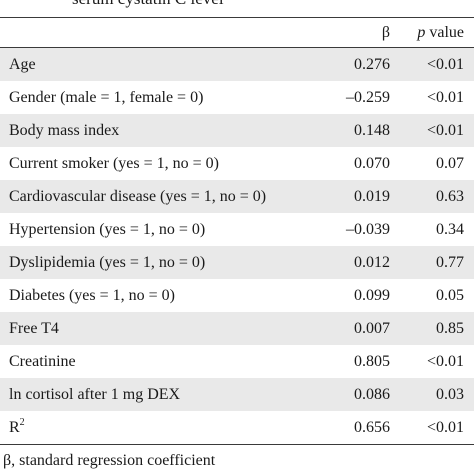  Describe the element at coordinates (368, 97) in the screenshot. I see `cell-beta: –0.259` at that location.